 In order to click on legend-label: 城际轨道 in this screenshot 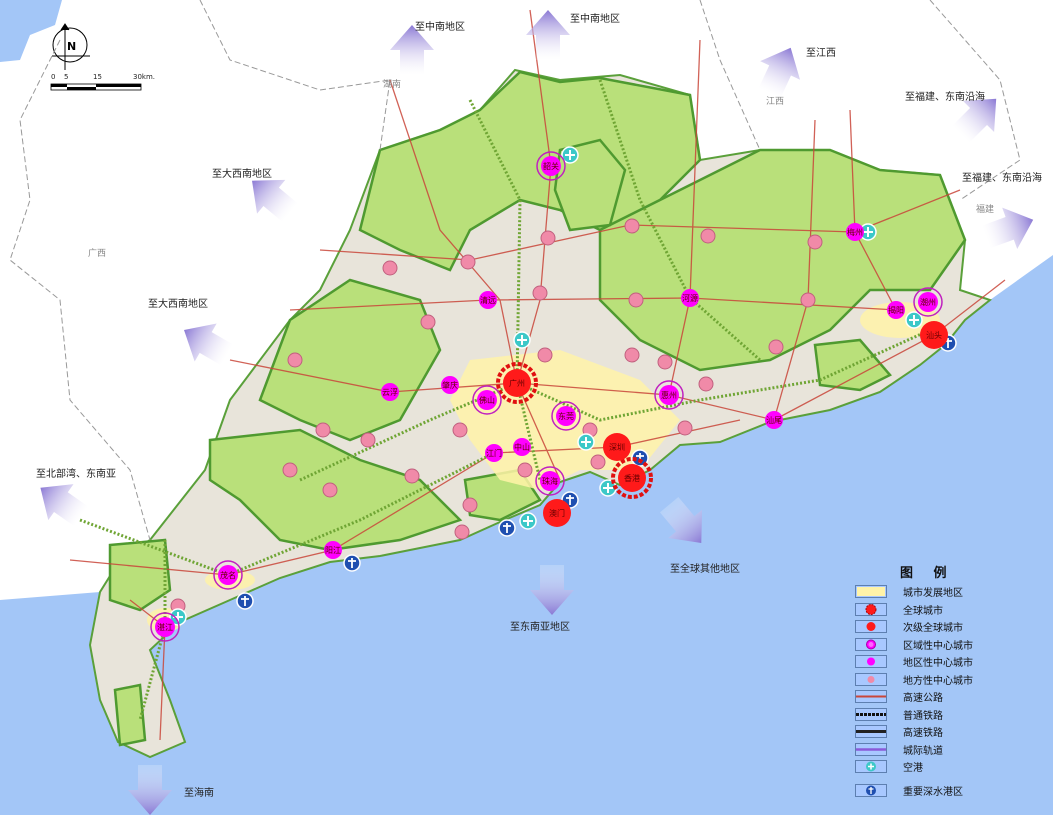, I will do `click(923, 751)`.